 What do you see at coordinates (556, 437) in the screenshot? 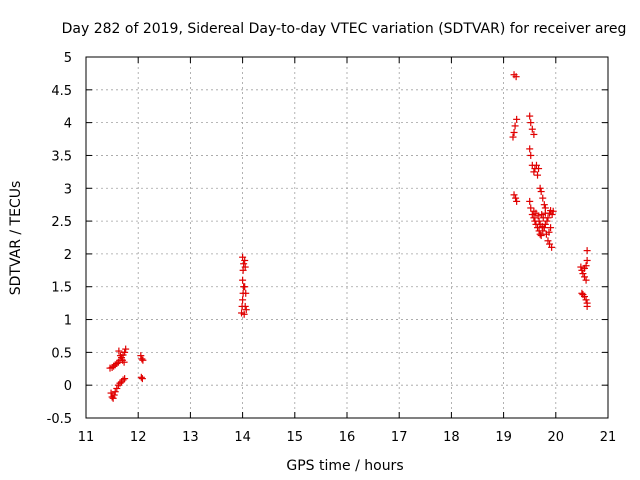
I see `x-tick-label: 20` at bounding box center [556, 437].